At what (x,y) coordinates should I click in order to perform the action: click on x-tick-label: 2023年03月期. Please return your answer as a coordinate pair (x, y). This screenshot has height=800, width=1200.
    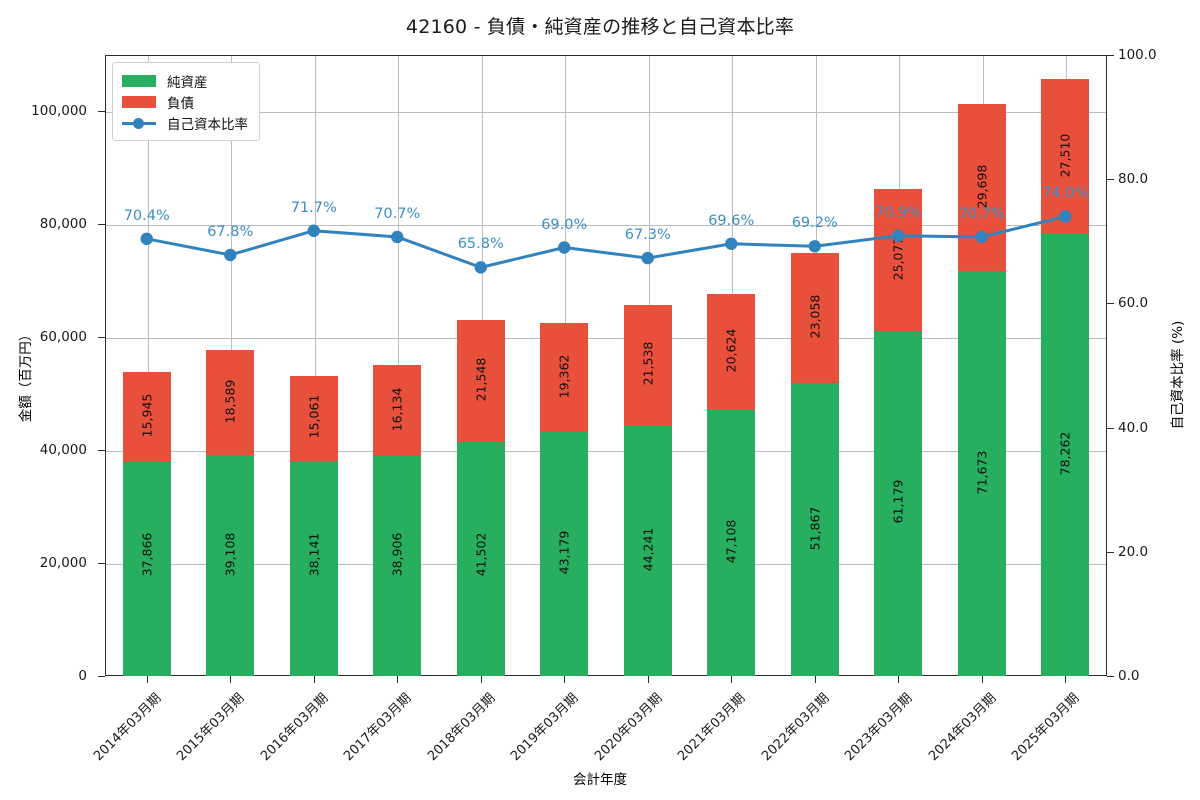
    Looking at the image, I should click on (879, 727).